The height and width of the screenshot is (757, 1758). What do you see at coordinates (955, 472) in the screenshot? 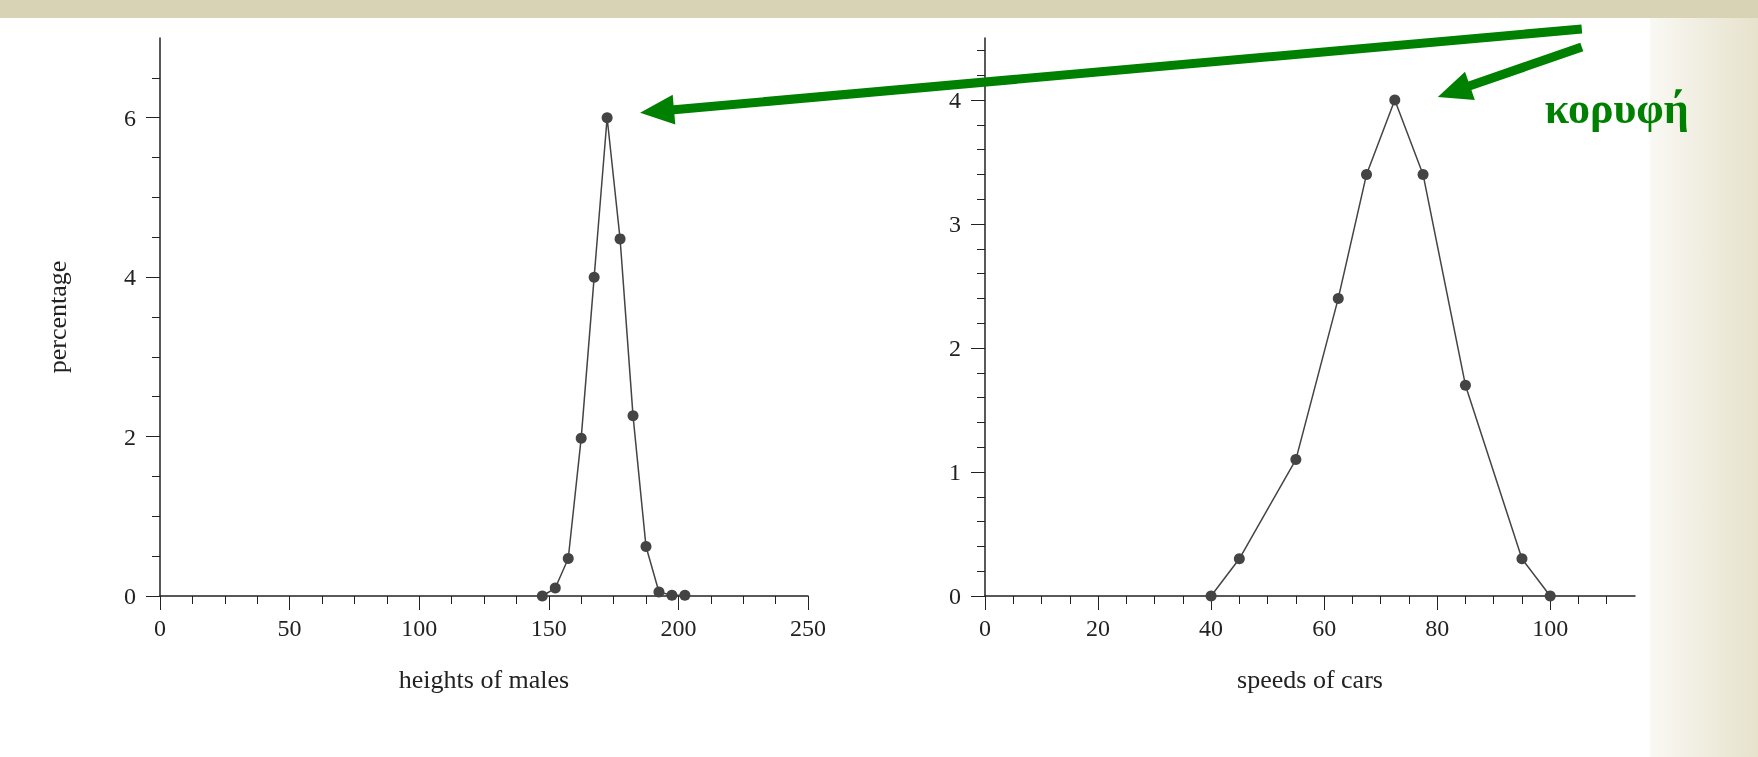
I see `y-tick-label: 1` at bounding box center [955, 472].